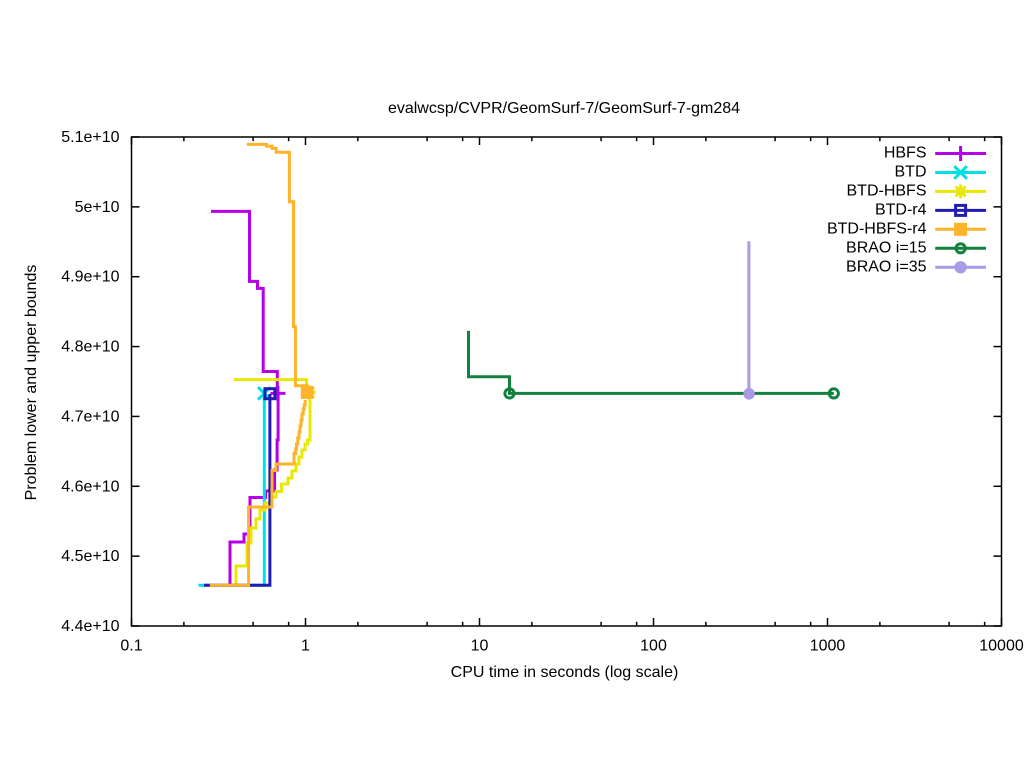 The width and height of the screenshot is (1024, 768). What do you see at coordinates (480, 646) in the screenshot?
I see `svg-text: 10` at bounding box center [480, 646].